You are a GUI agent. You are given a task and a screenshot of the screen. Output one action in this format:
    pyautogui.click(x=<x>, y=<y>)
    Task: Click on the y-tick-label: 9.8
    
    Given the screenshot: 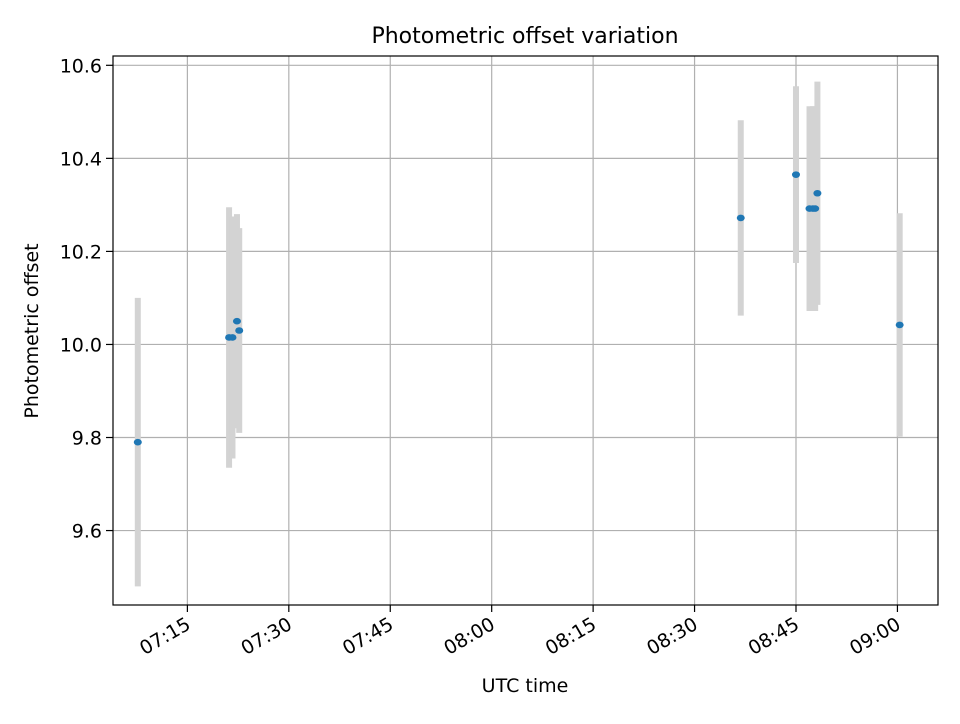 What is the action you would take?
    pyautogui.click(x=87, y=439)
    